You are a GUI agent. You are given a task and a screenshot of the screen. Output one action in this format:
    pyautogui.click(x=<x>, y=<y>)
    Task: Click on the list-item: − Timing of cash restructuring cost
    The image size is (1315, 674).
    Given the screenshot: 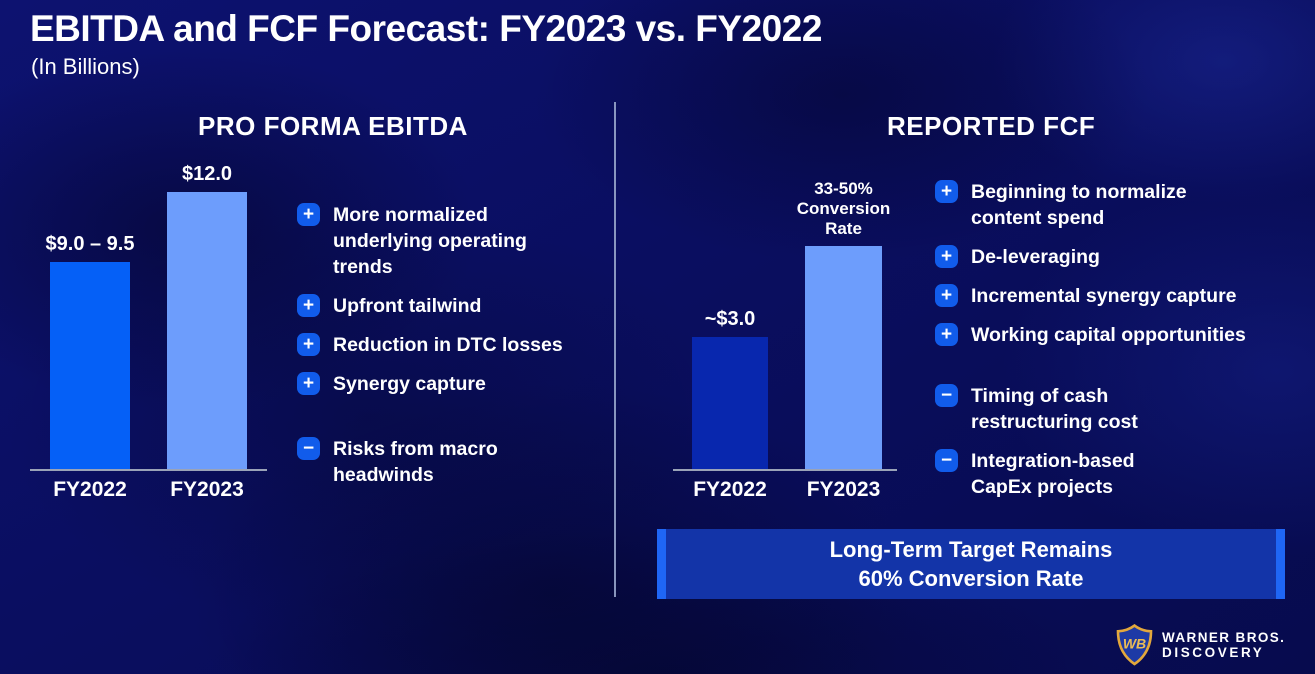 What is the action you would take?
    pyautogui.click(x=1112, y=409)
    